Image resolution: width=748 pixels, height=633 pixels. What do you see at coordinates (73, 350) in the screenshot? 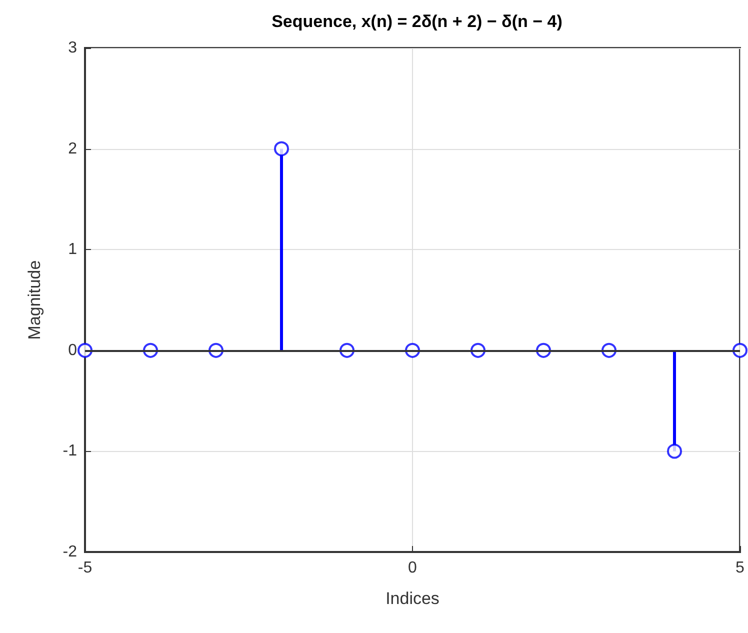
I see `y-tick-label: 0` at bounding box center [73, 350].